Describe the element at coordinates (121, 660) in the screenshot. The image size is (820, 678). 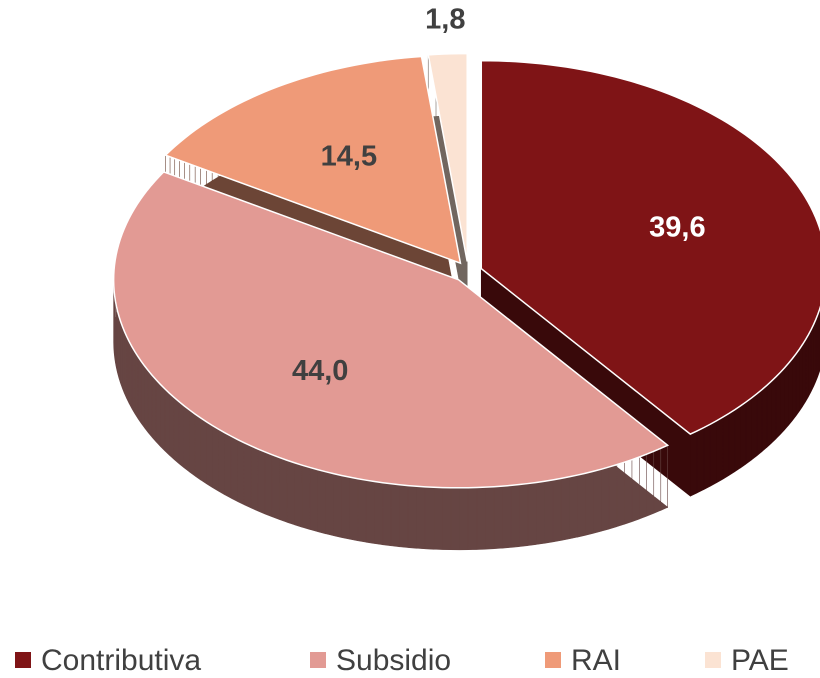
I see `legend-label: Contributiva` at that location.